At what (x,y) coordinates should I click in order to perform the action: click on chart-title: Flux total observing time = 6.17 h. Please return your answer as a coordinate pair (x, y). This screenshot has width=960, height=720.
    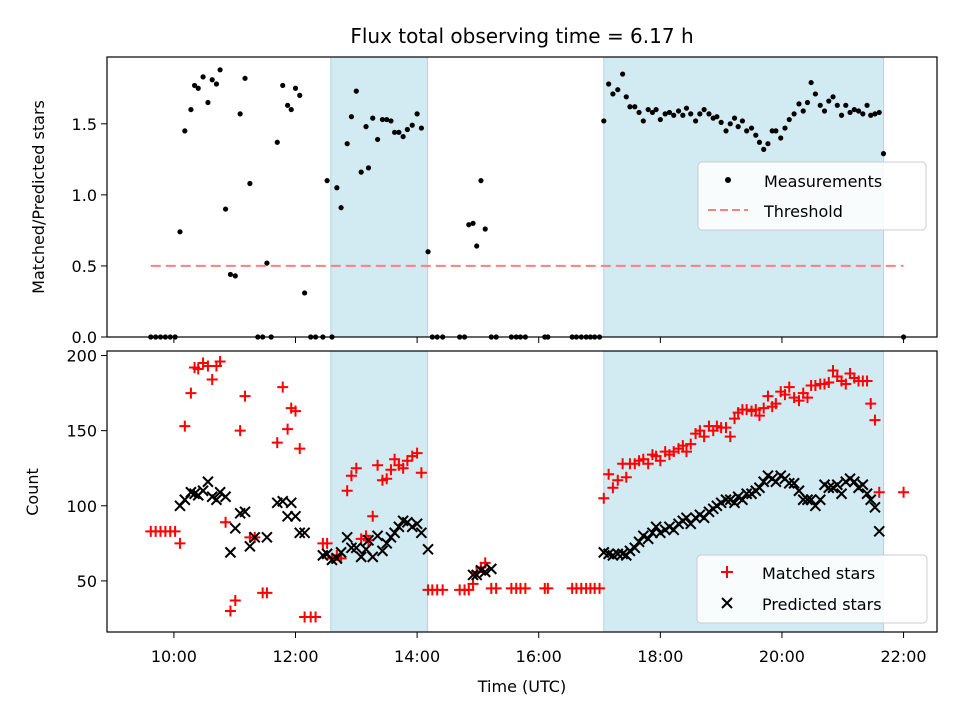
    Looking at the image, I should click on (521, 36).